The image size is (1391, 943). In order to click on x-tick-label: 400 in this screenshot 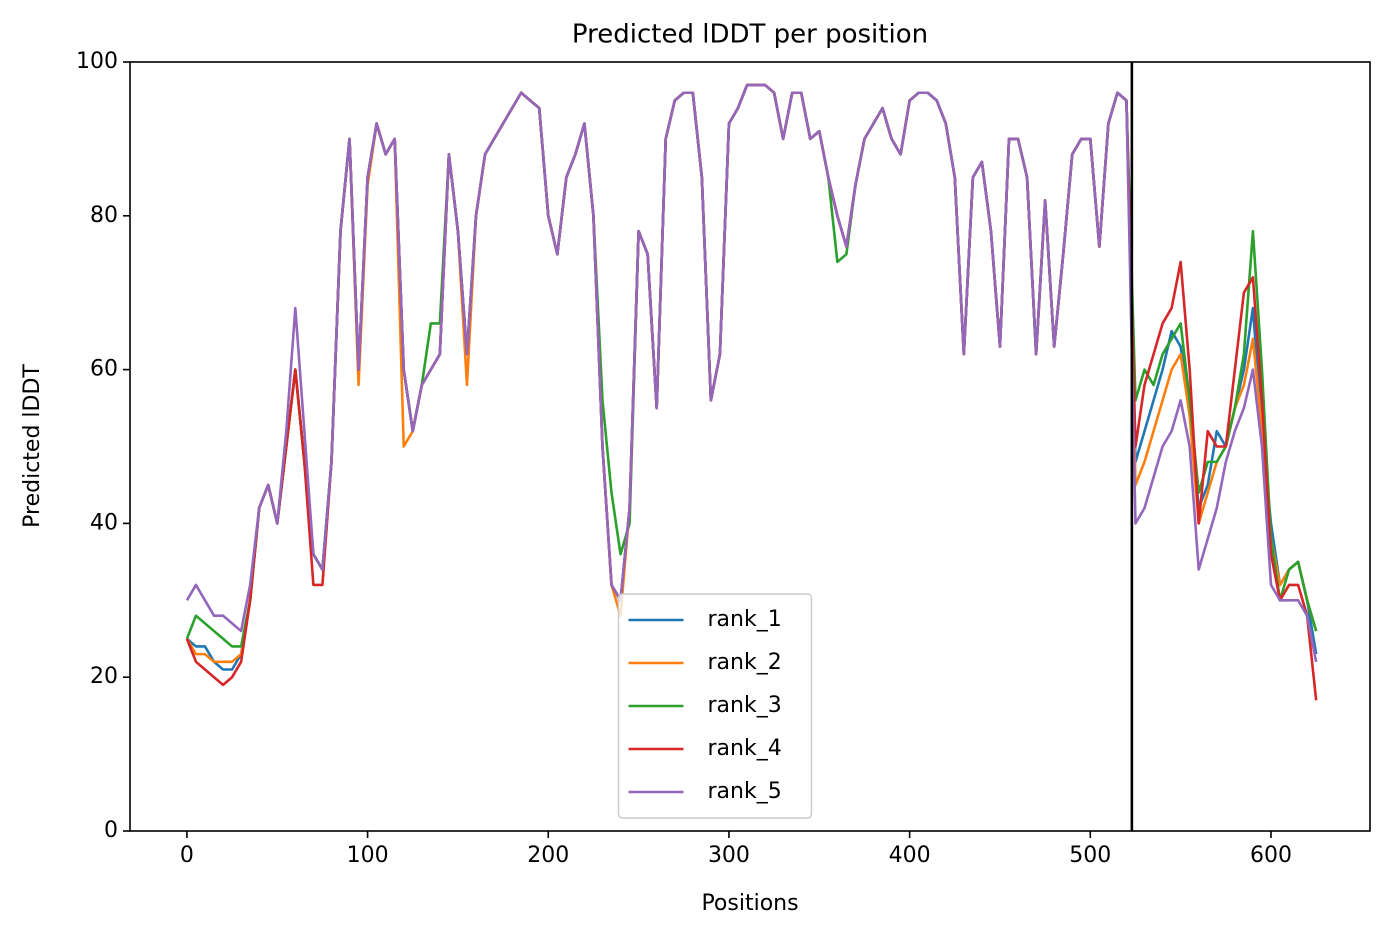, I will do `click(910, 855)`.